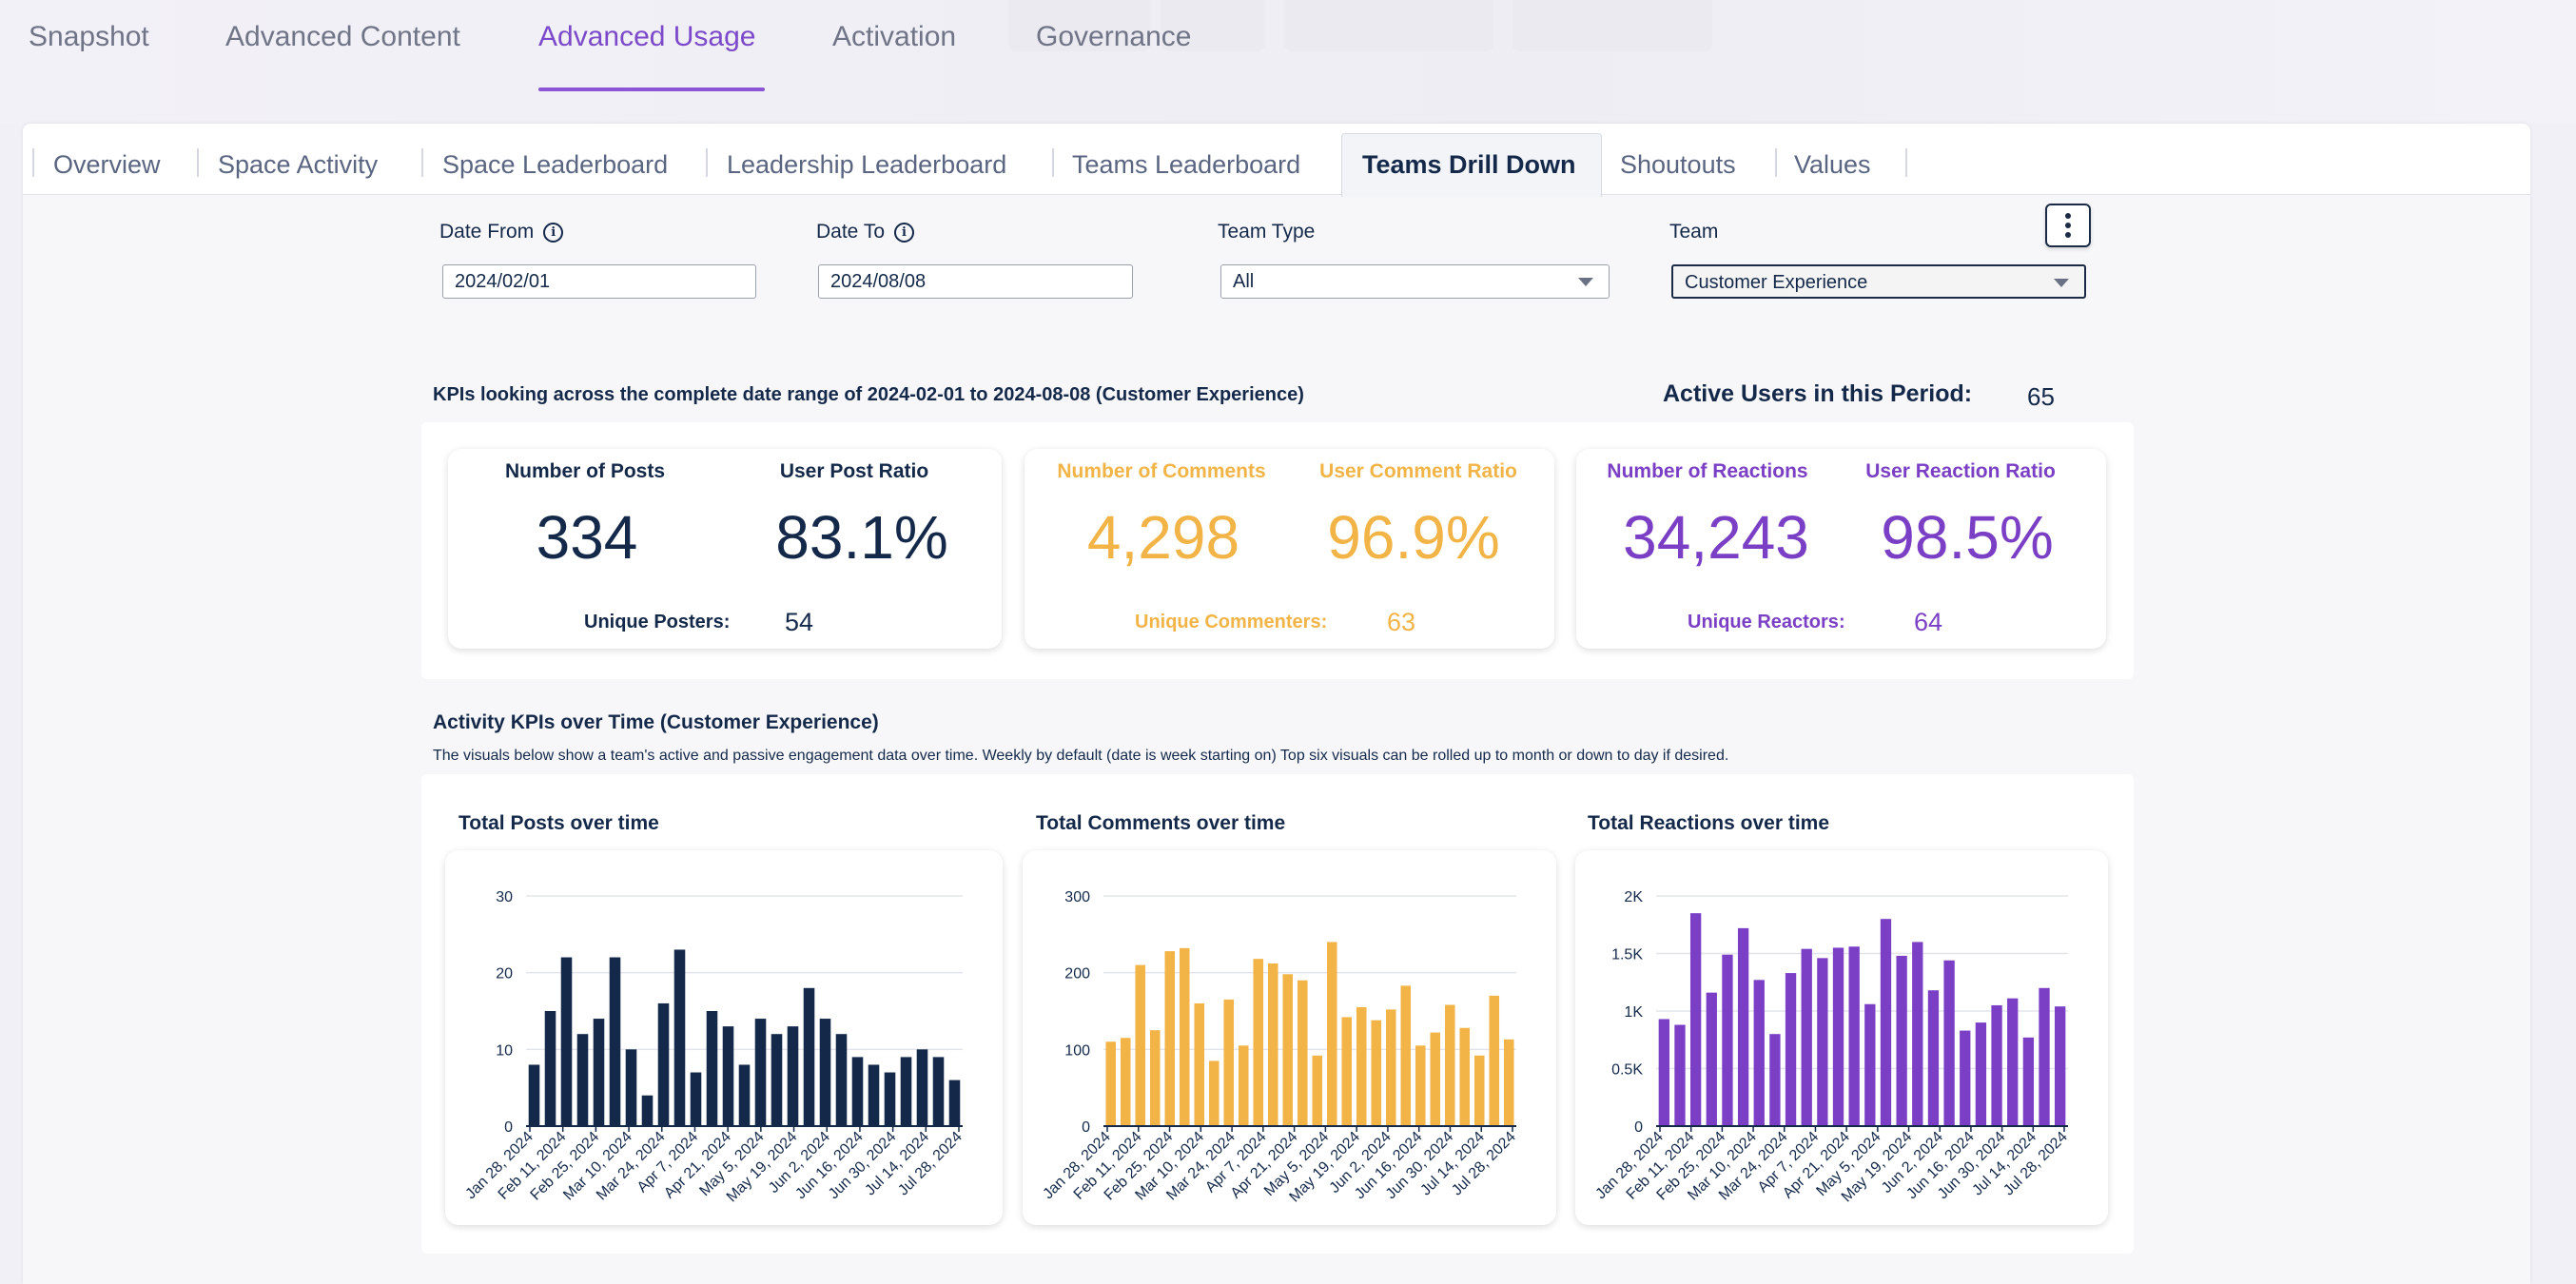  What do you see at coordinates (89, 36) in the screenshot?
I see `tab-snapshot: Snapshot` at bounding box center [89, 36].